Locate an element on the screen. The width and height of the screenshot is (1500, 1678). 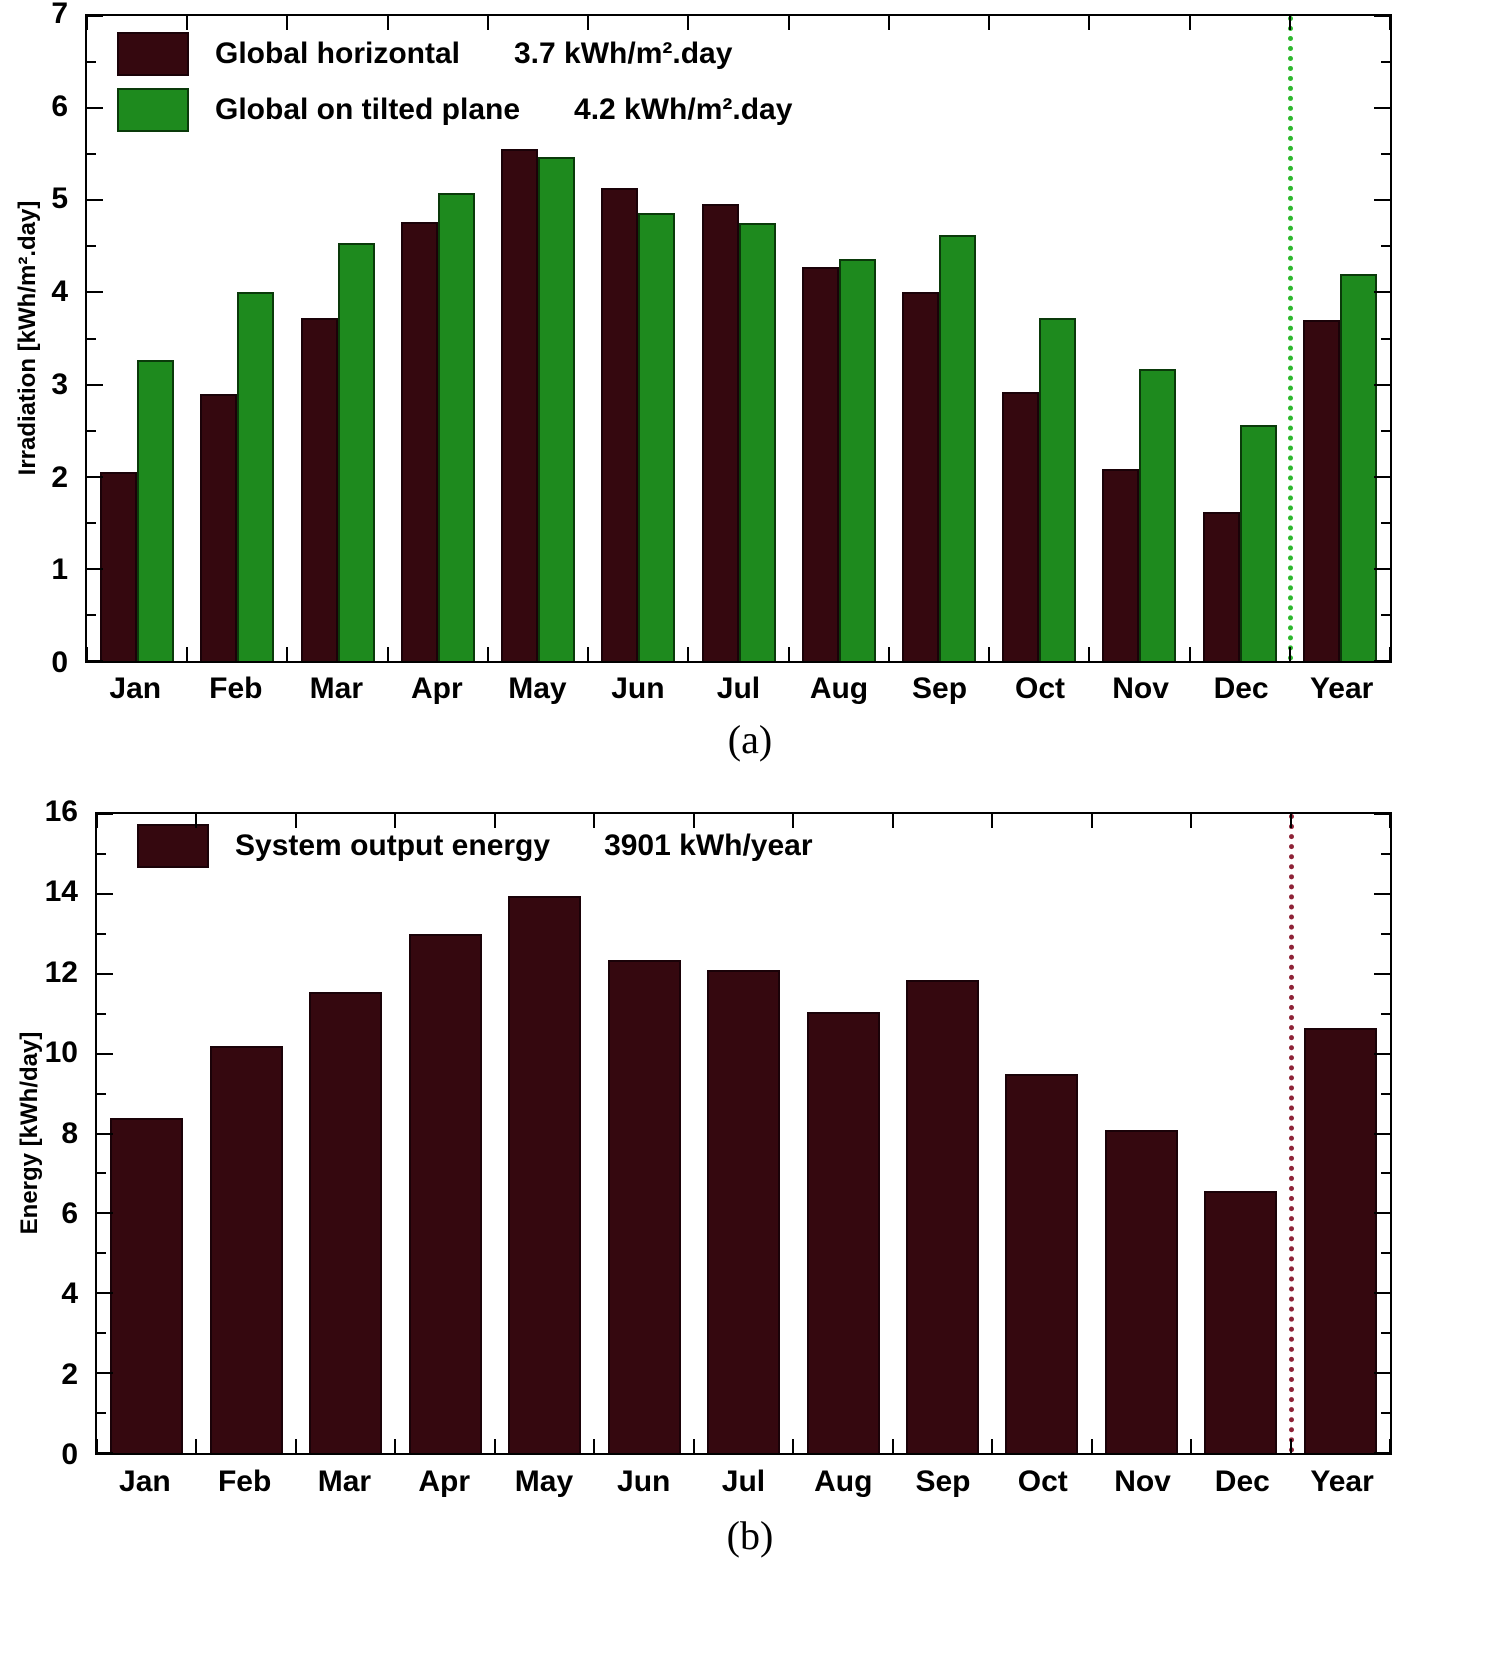
legend-row-global-tilted-plane: Global on tilted plane 4.2 kWh/m².day is located at coordinates (454, 110).